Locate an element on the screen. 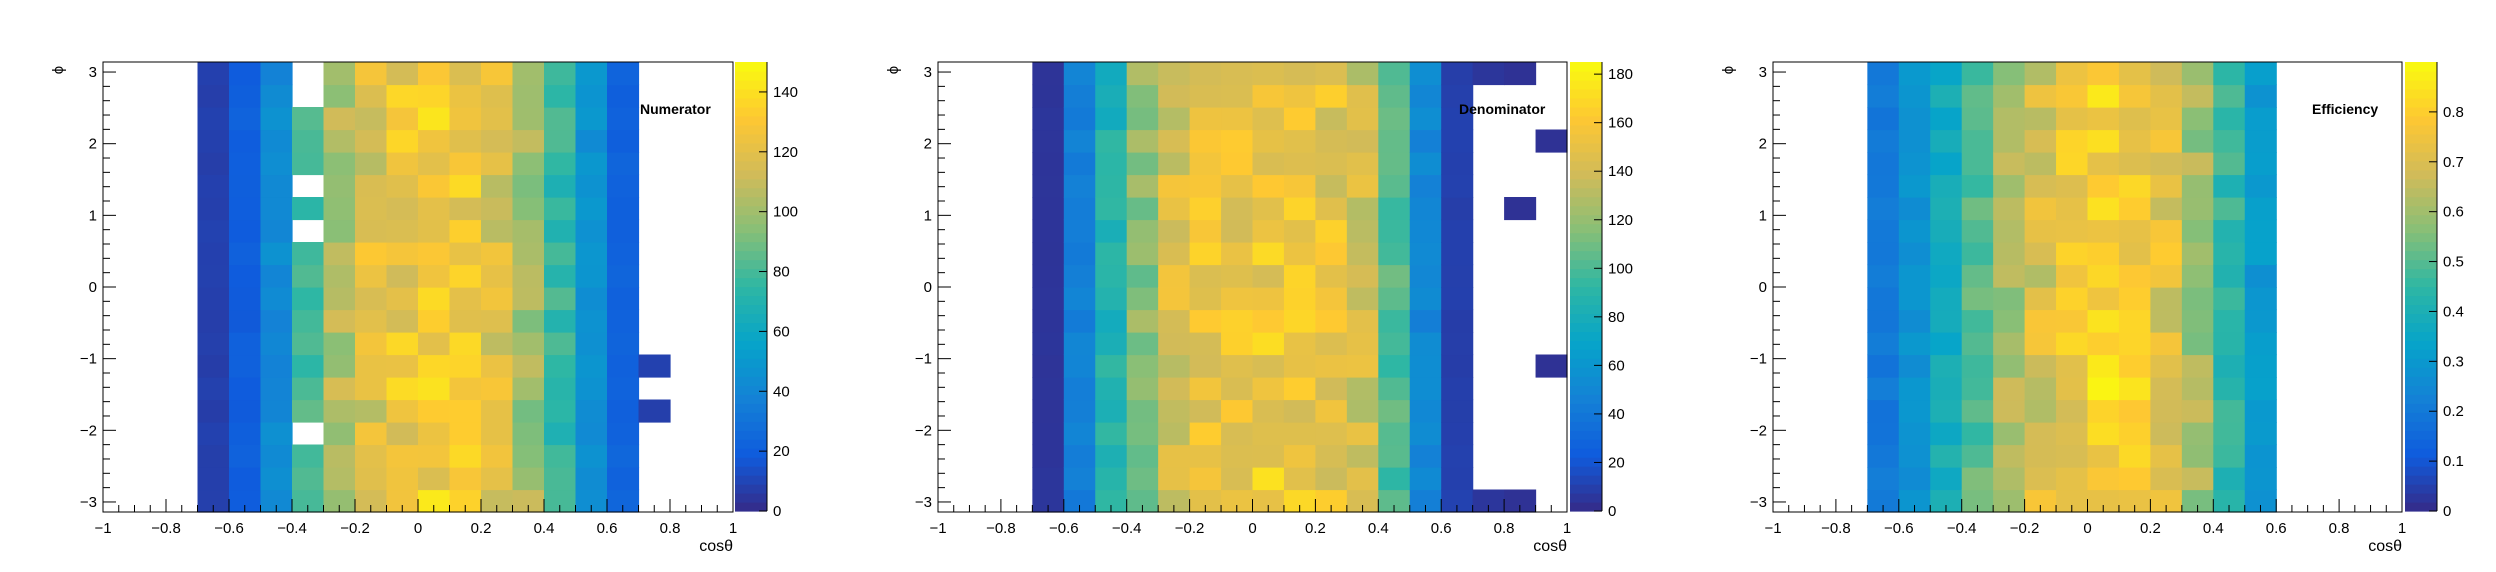 The image size is (2496, 572). color-bar-tick-label: 0.5 is located at coordinates (2453, 262).